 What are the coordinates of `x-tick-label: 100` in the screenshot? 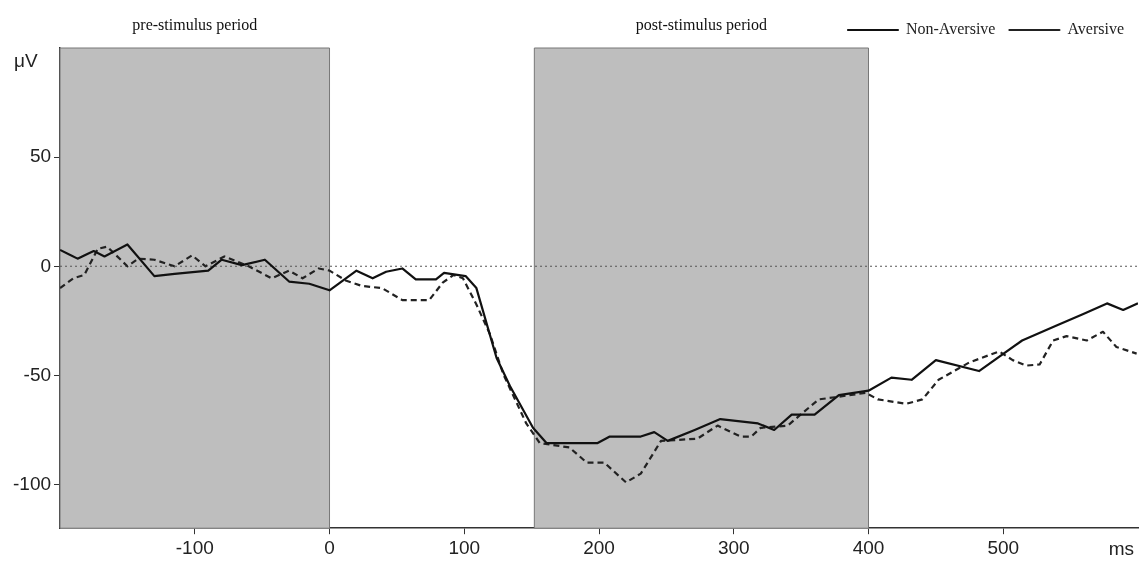 It's located at (464, 547).